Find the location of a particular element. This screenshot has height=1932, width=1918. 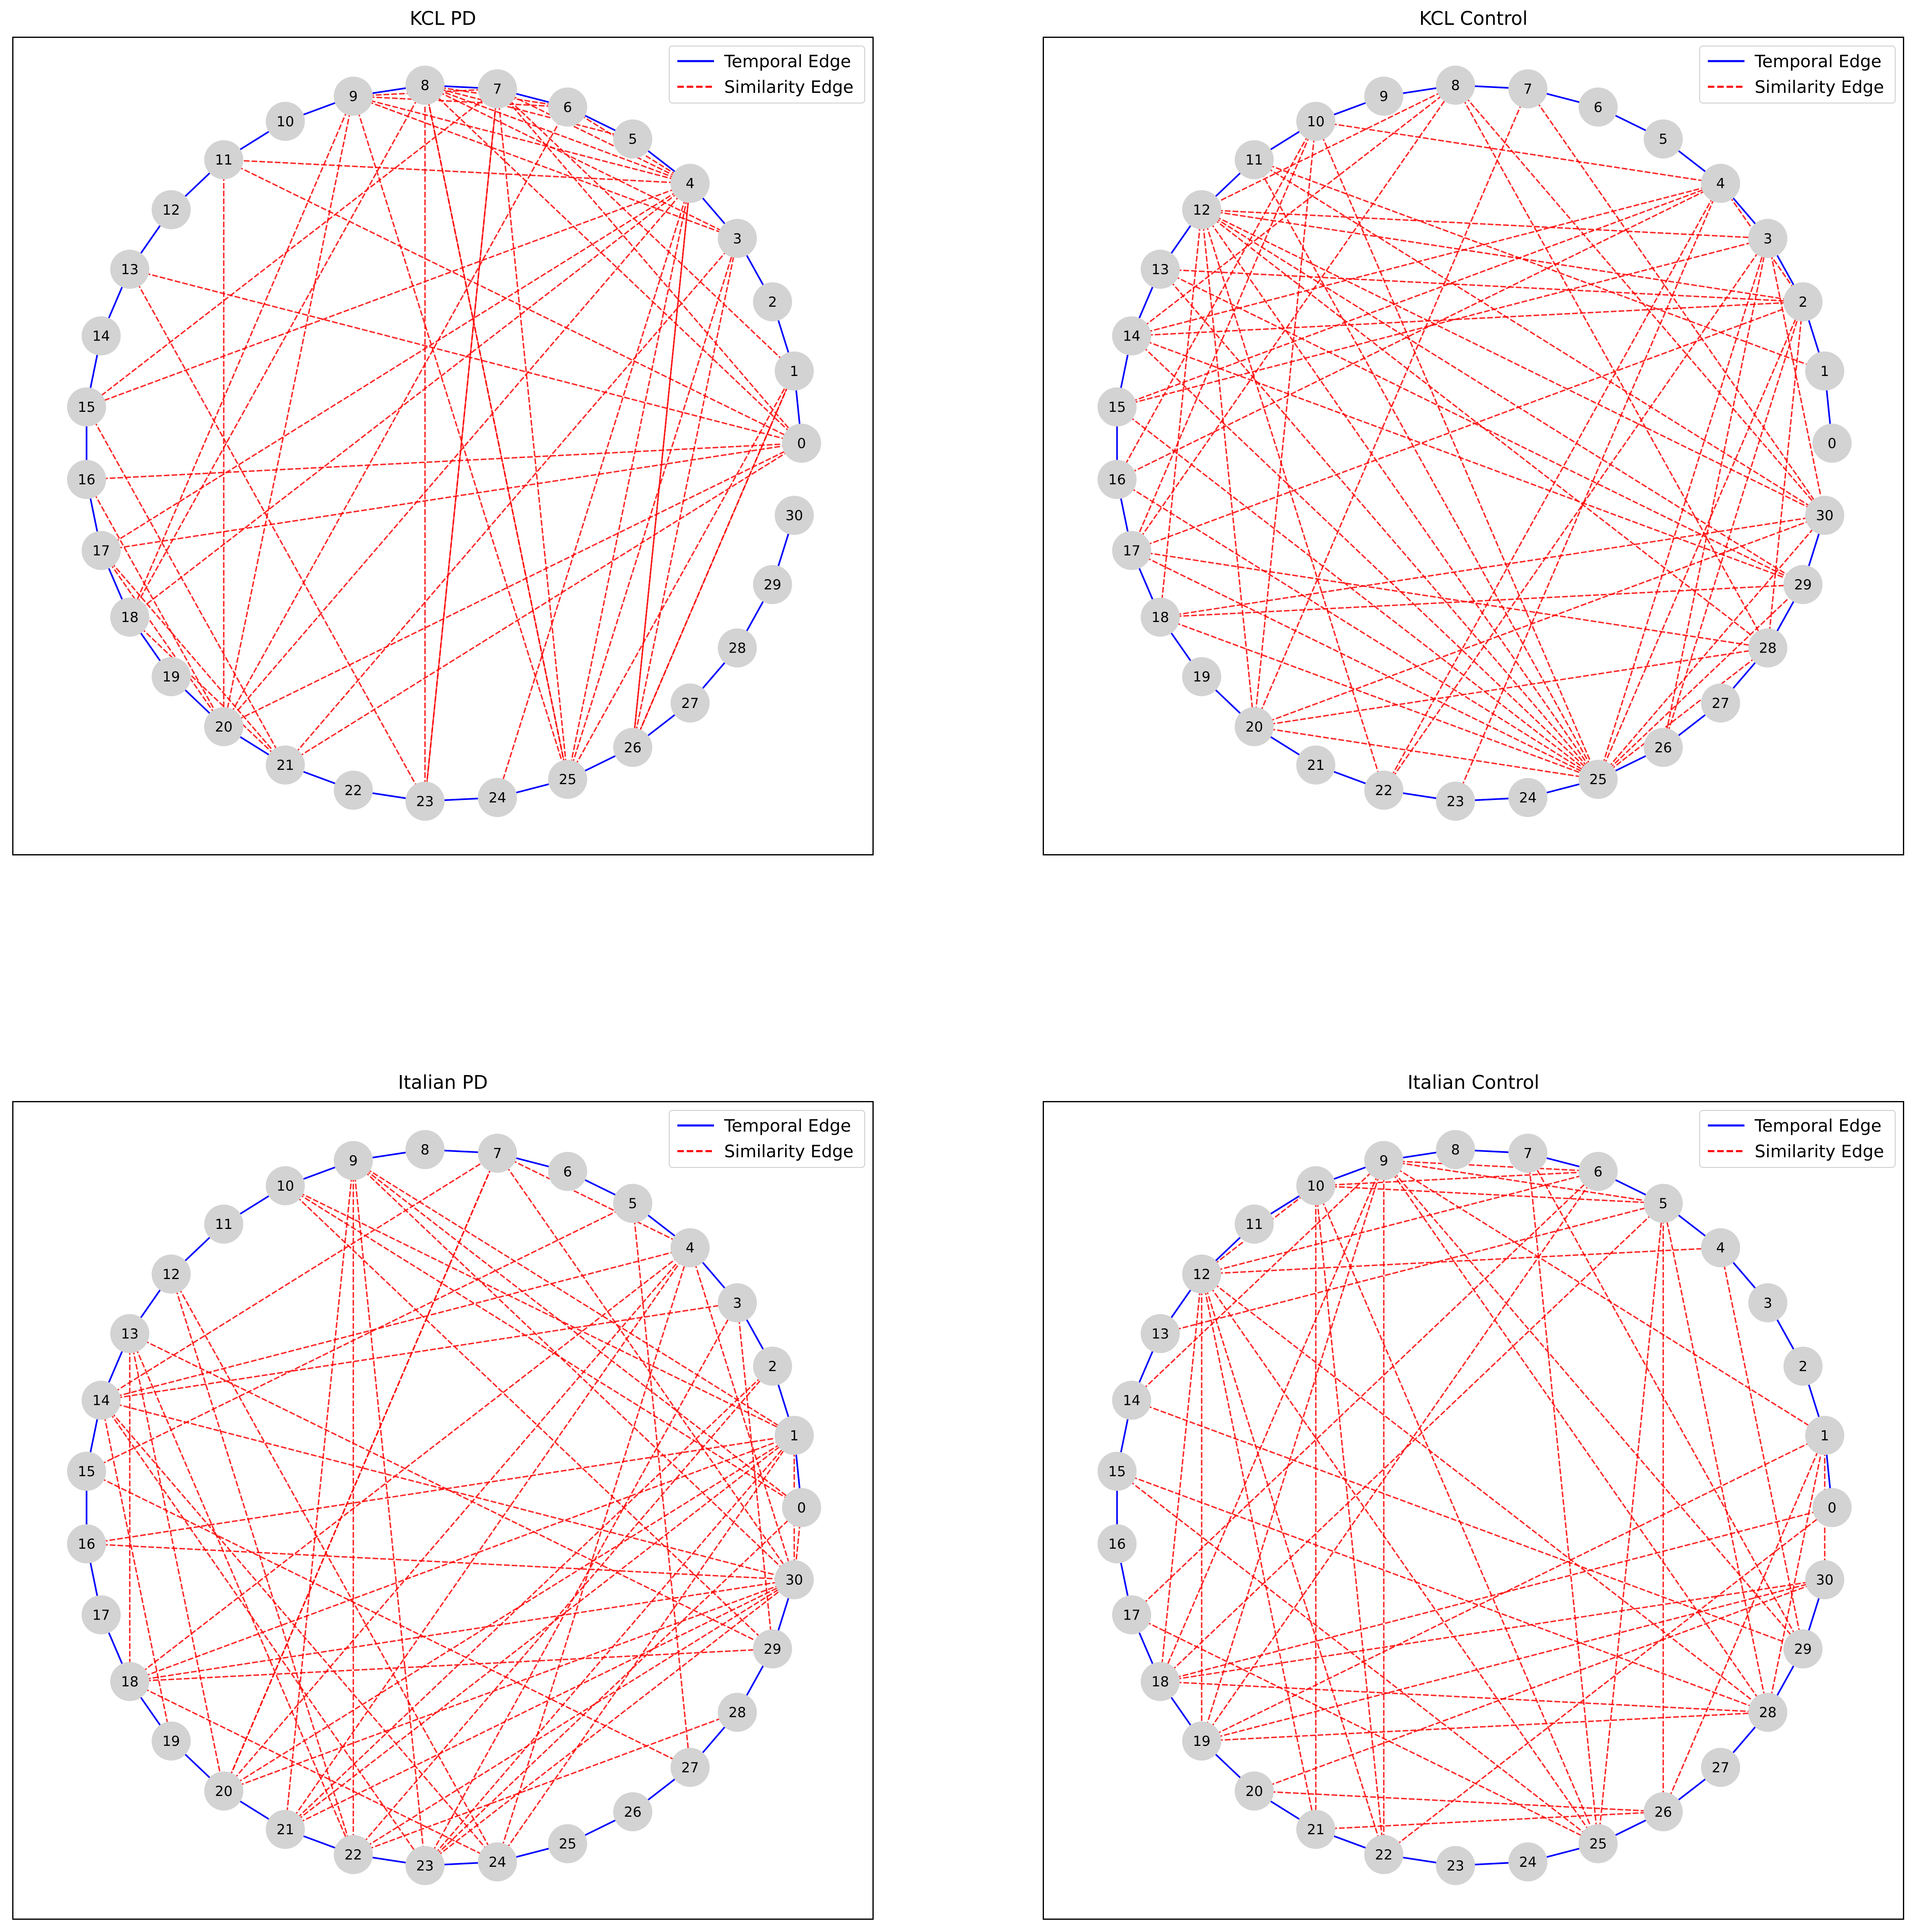

node-label-24: 24 is located at coordinates (497, 1862).